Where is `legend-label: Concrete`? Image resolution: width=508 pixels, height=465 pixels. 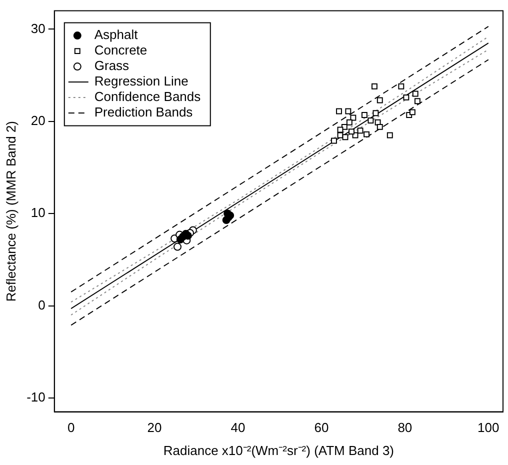
legend-label: Concrete is located at coordinates (121, 50).